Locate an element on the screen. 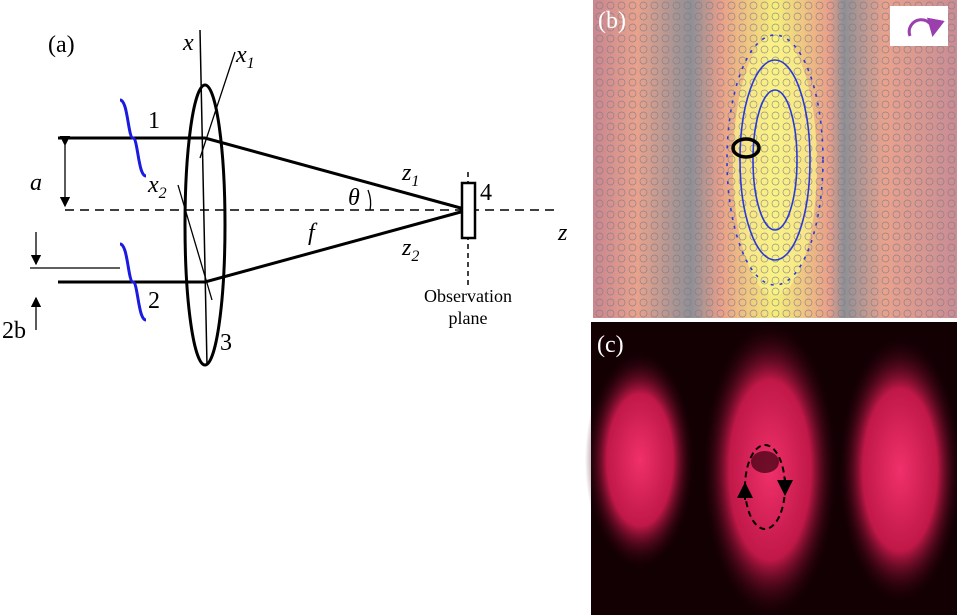  x-label: x is located at coordinates (188, 43).